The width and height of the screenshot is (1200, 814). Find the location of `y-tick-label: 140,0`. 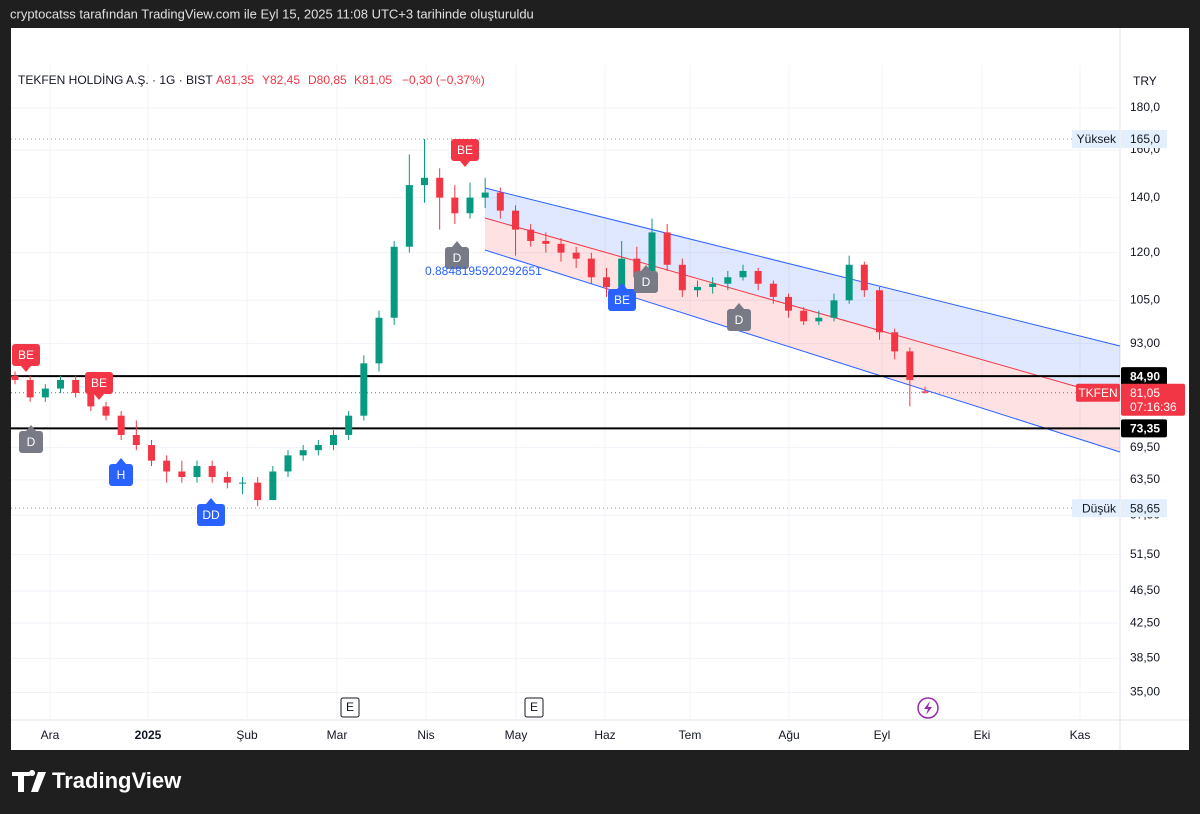

y-tick-label: 140,0 is located at coordinates (1145, 197).